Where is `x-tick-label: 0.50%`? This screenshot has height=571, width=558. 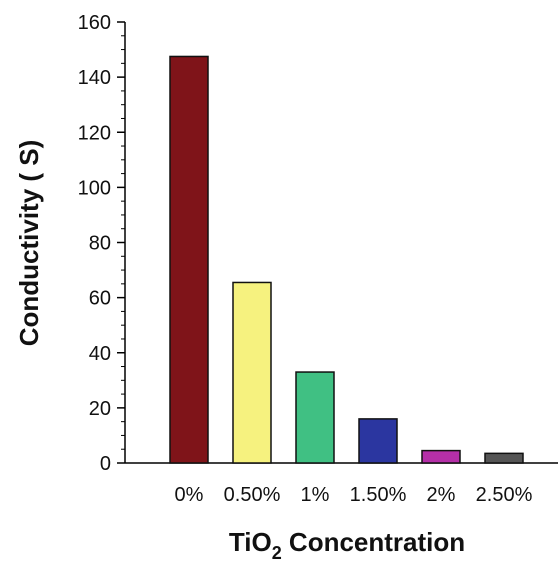
x-tick-label: 0.50% is located at coordinates (252, 495).